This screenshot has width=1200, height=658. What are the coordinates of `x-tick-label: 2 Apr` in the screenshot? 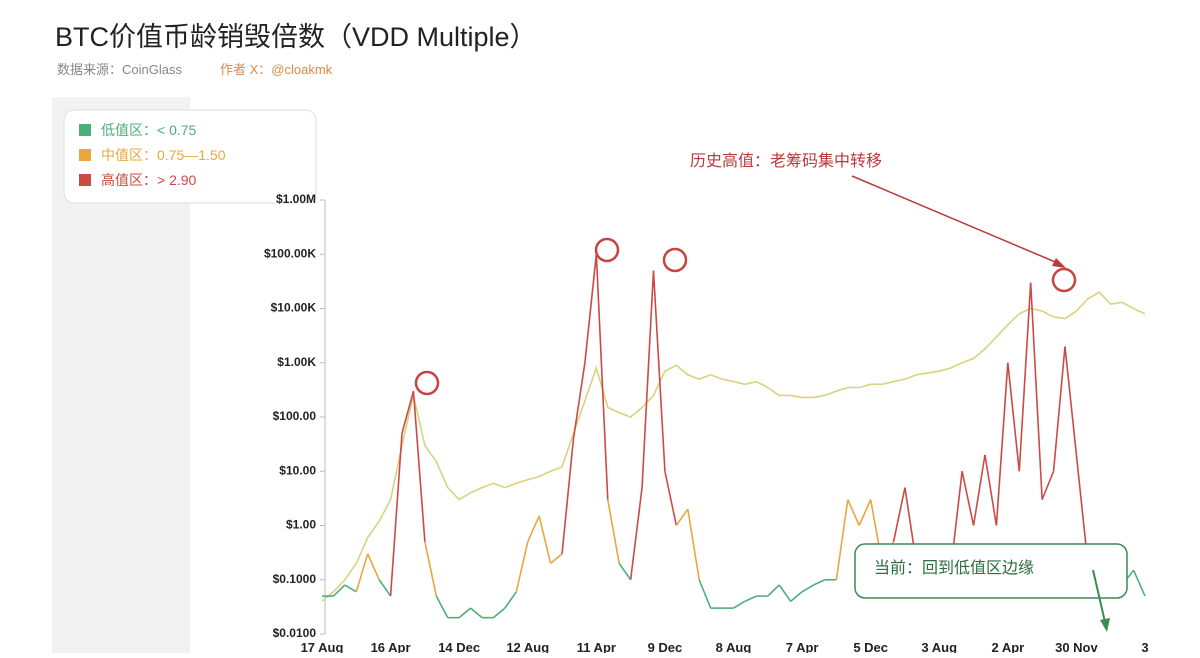 It's located at (1007, 646).